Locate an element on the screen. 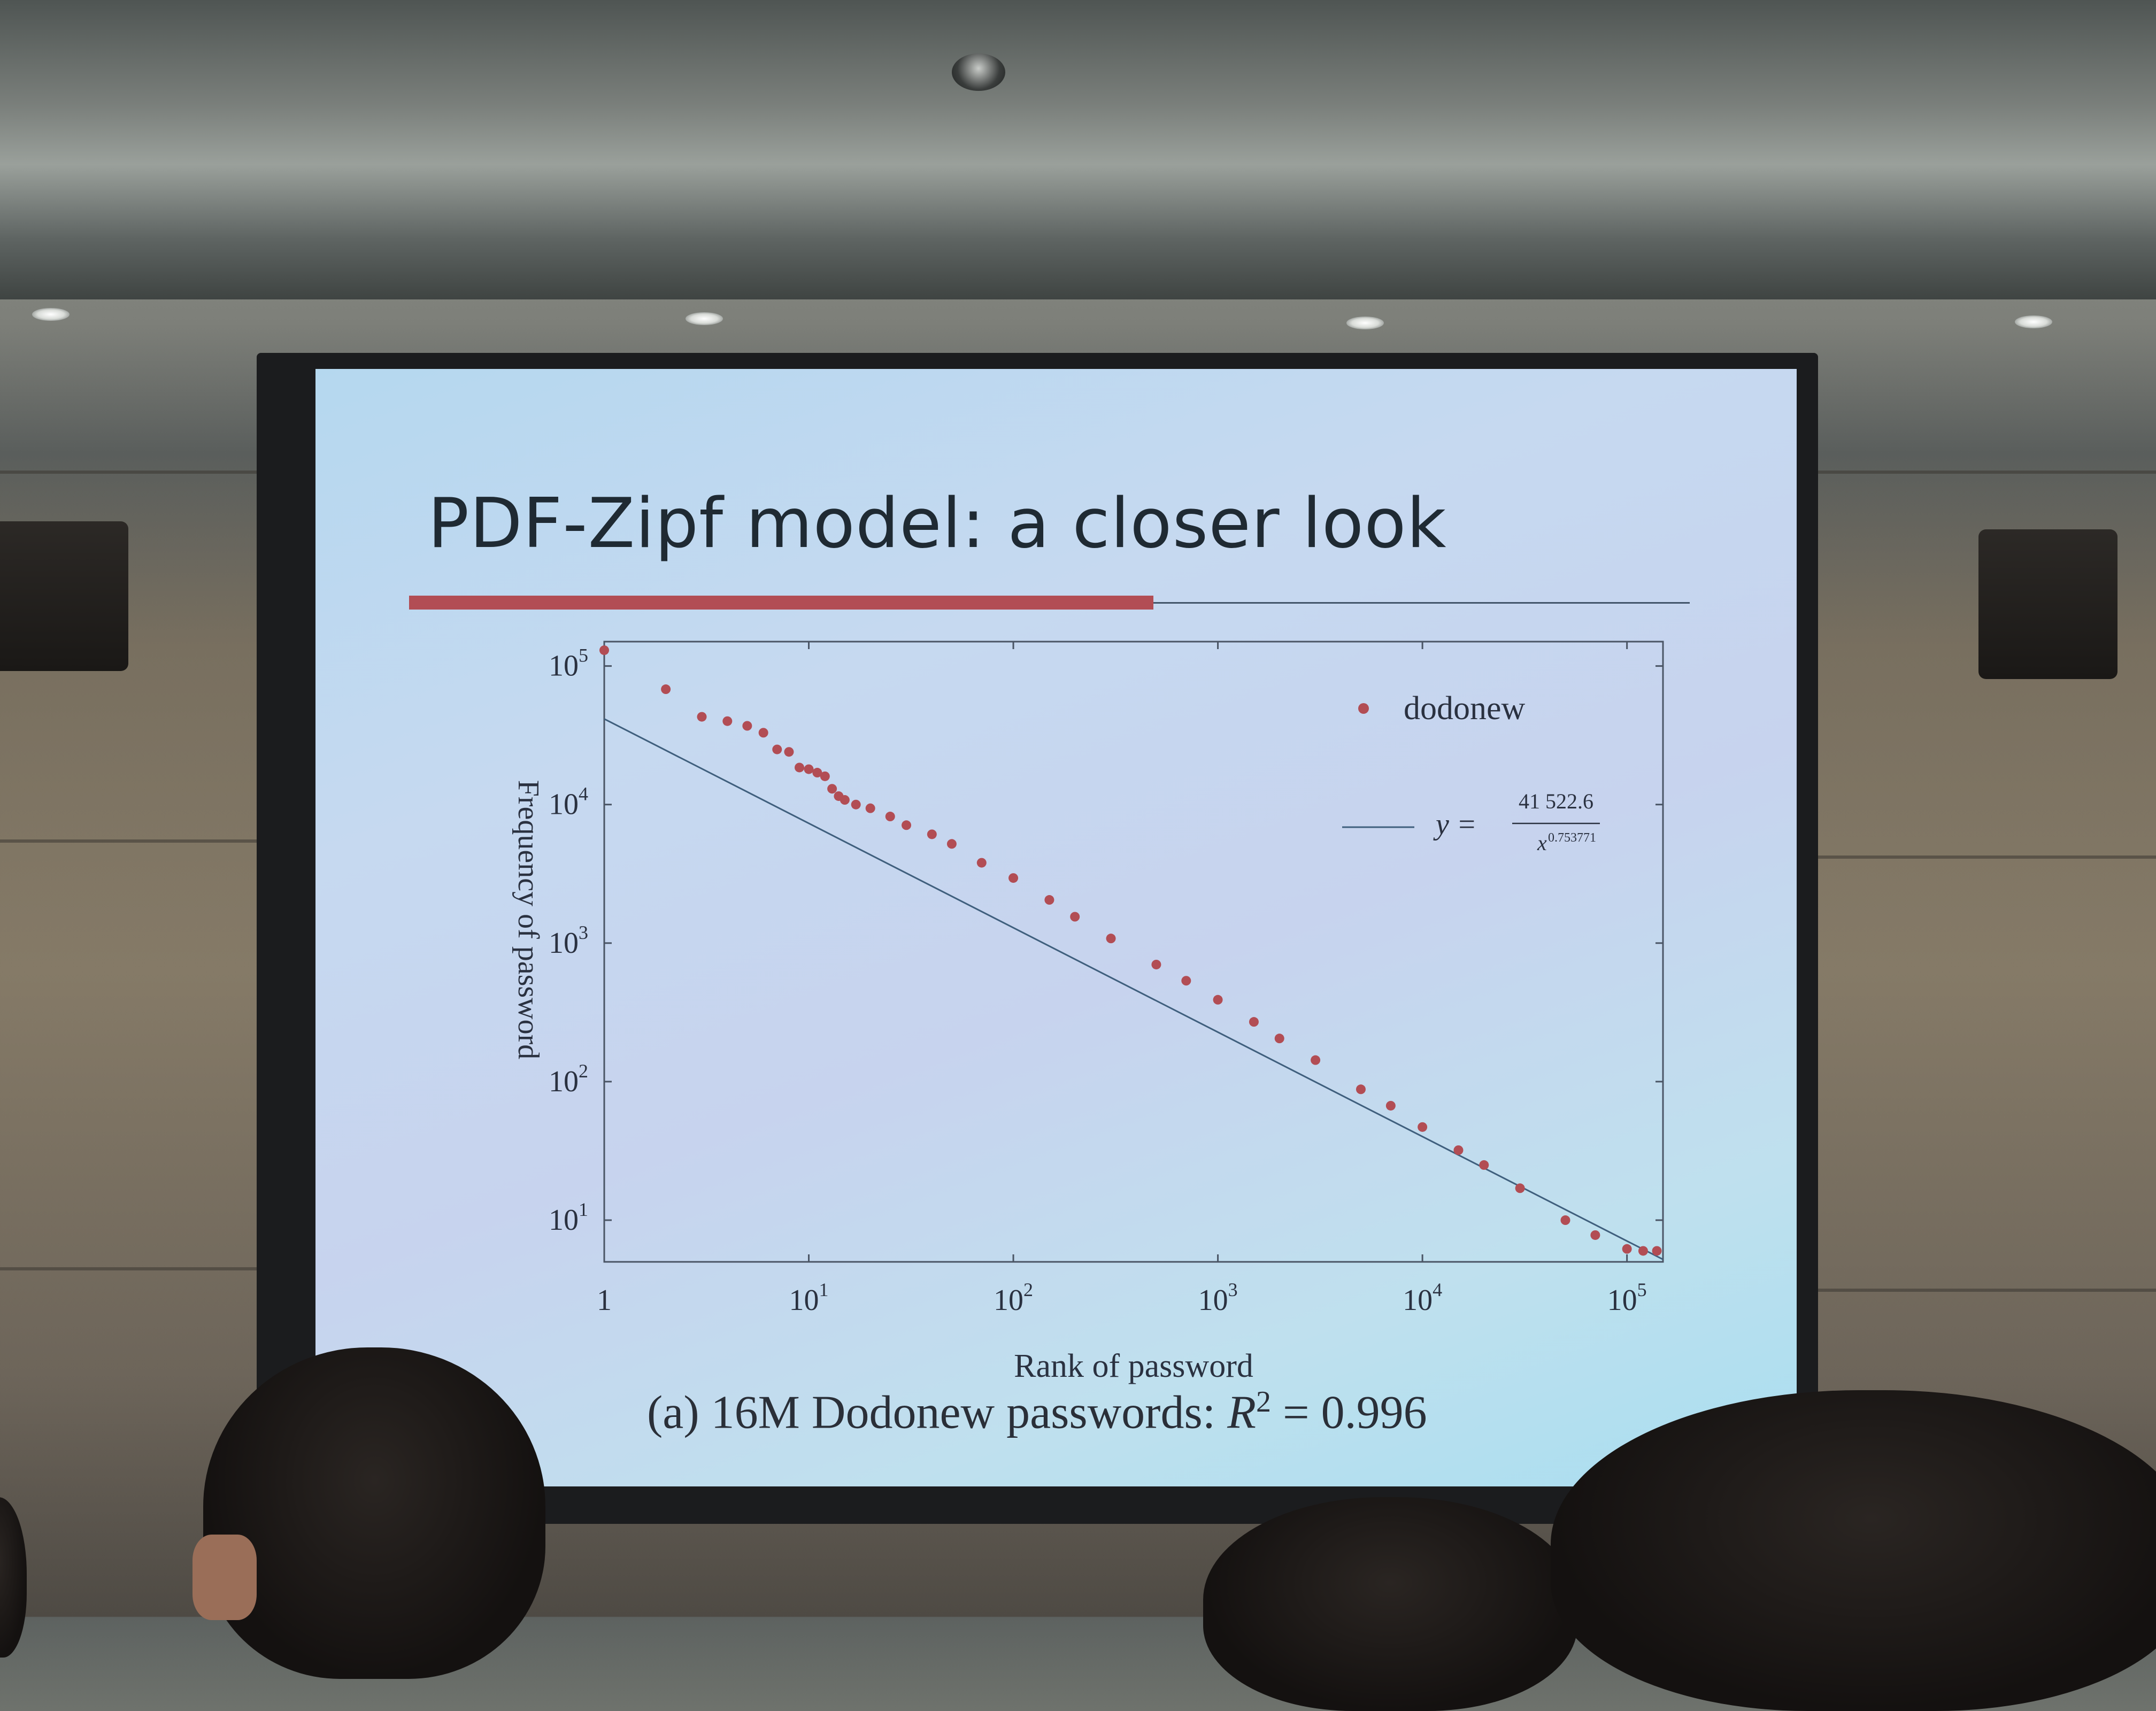  y-tick-label: 10⁴ is located at coordinates (568, 802).